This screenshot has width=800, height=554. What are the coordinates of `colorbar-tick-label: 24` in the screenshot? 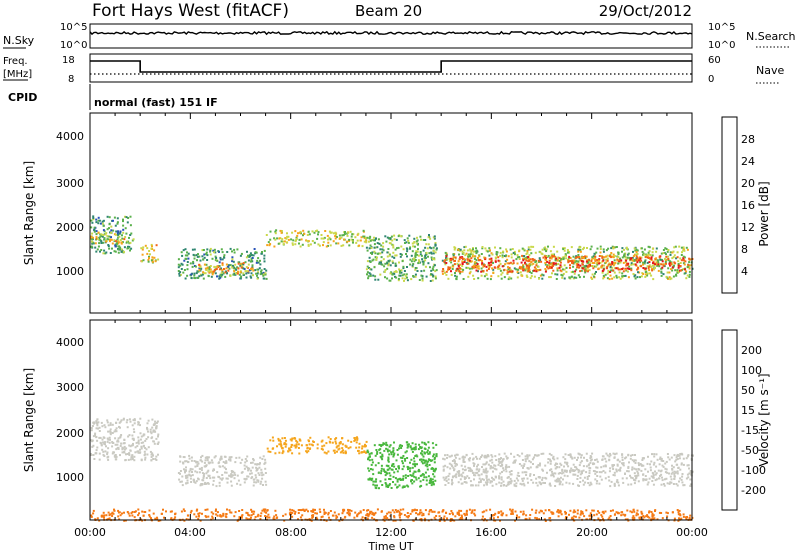 It's located at (748, 161).